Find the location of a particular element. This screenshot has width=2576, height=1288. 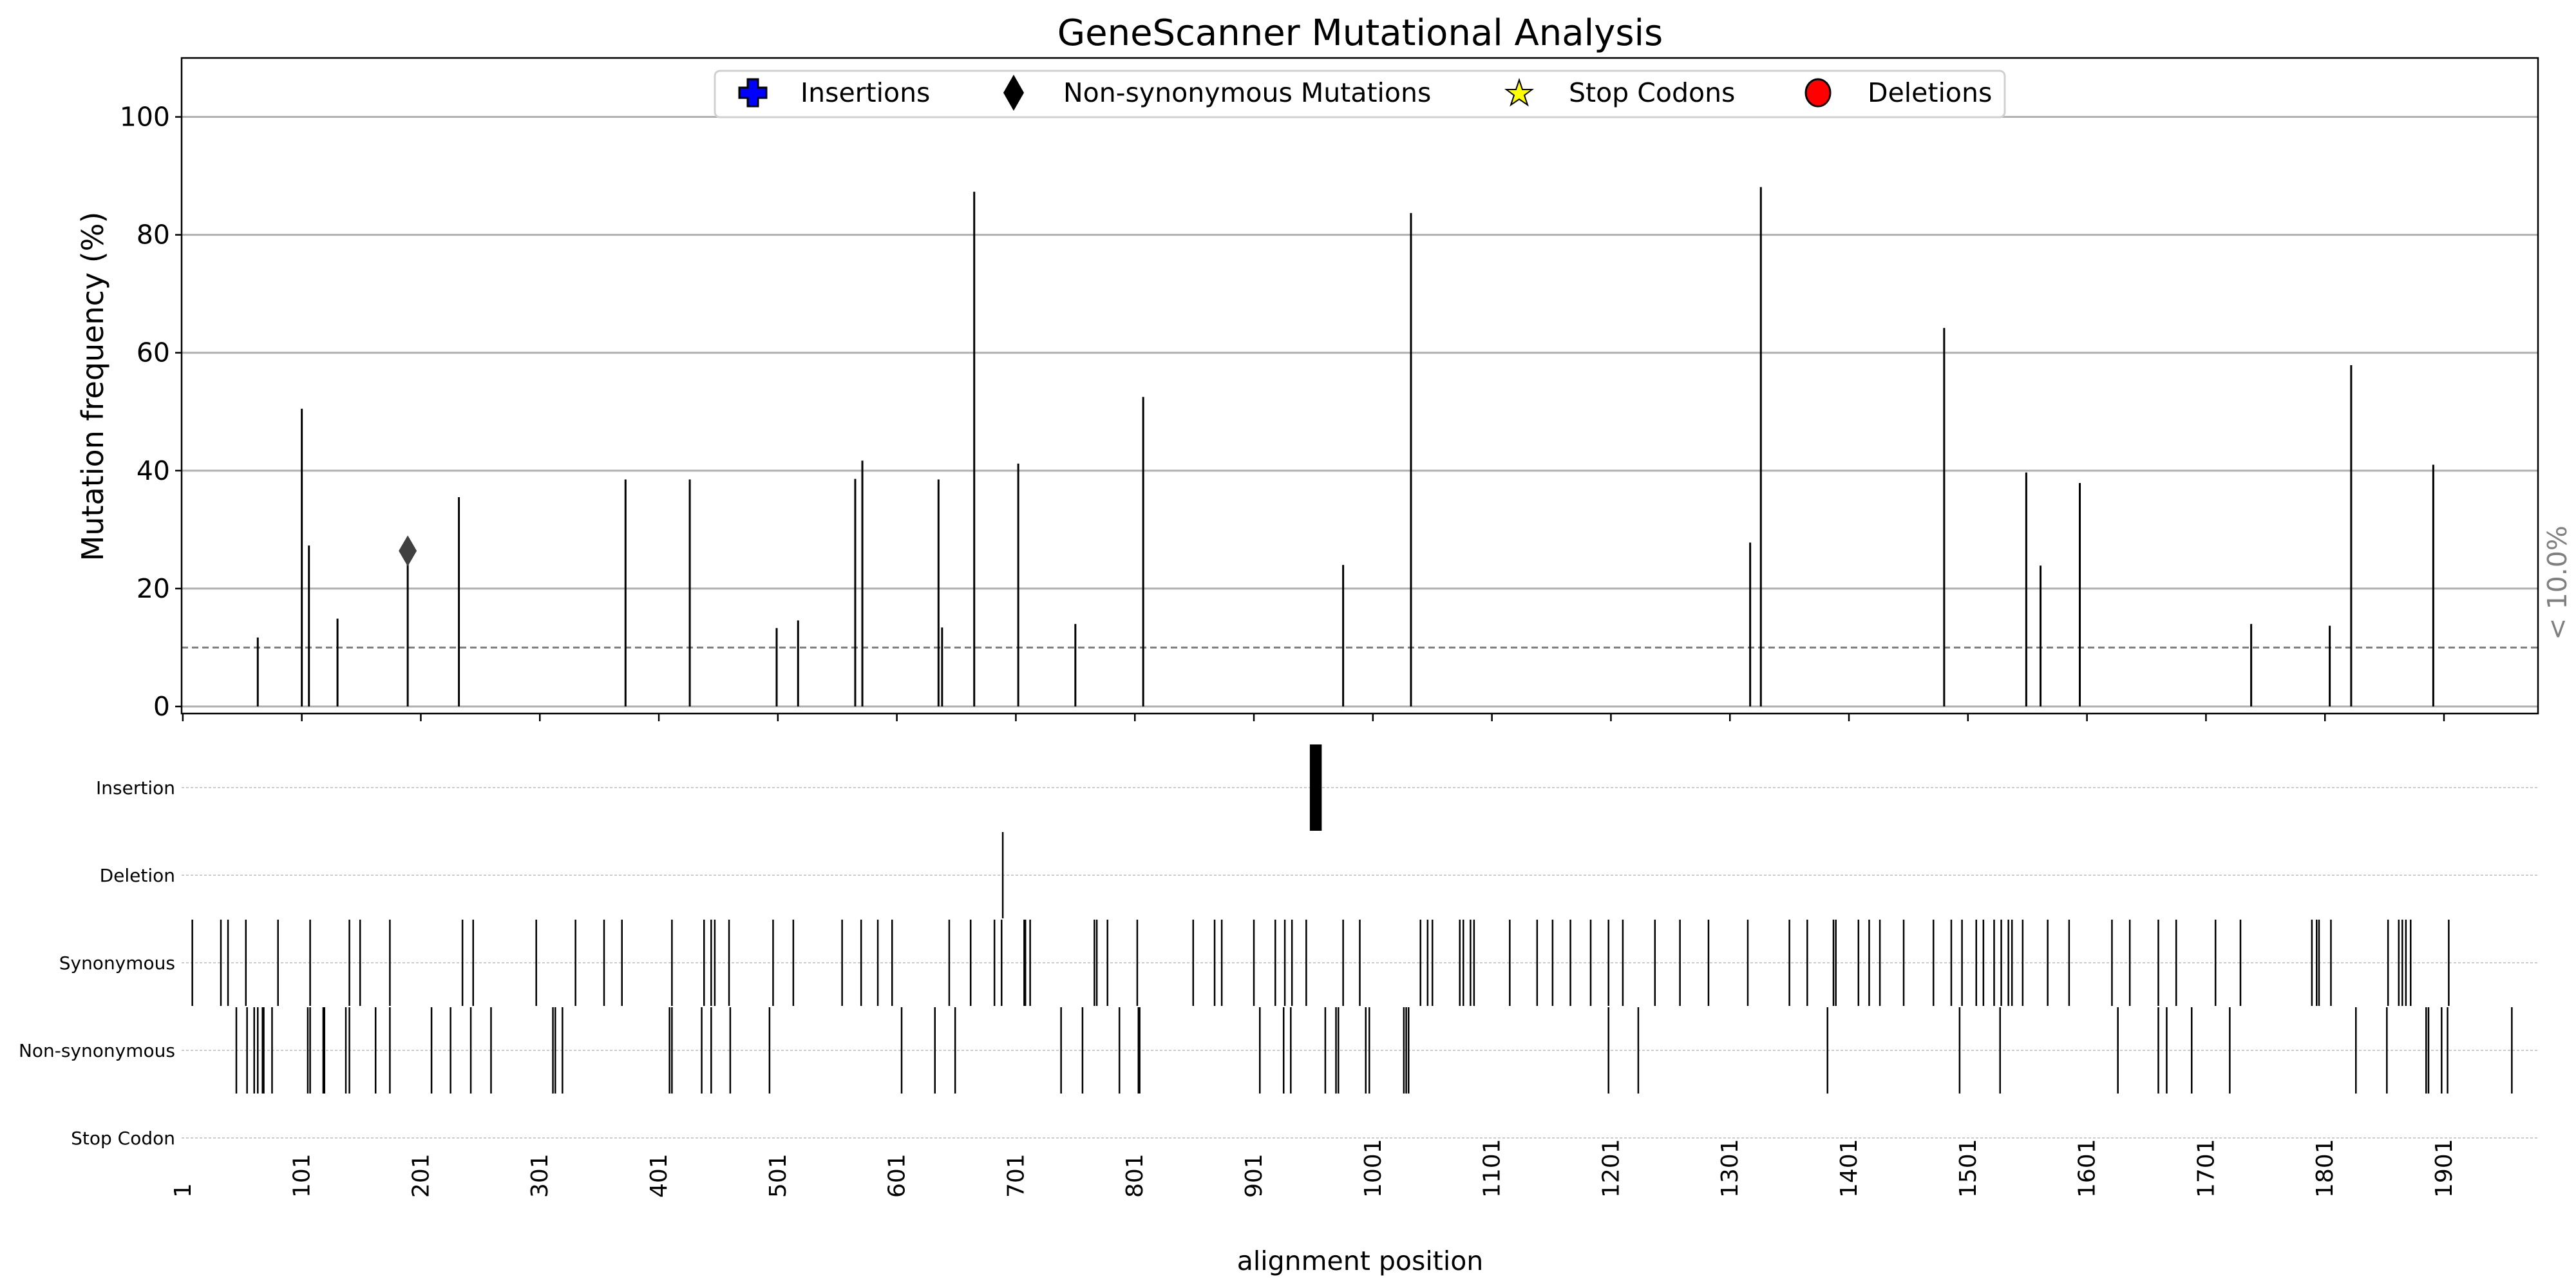

x-tick-label: 1101 is located at coordinates (1492, 1168).